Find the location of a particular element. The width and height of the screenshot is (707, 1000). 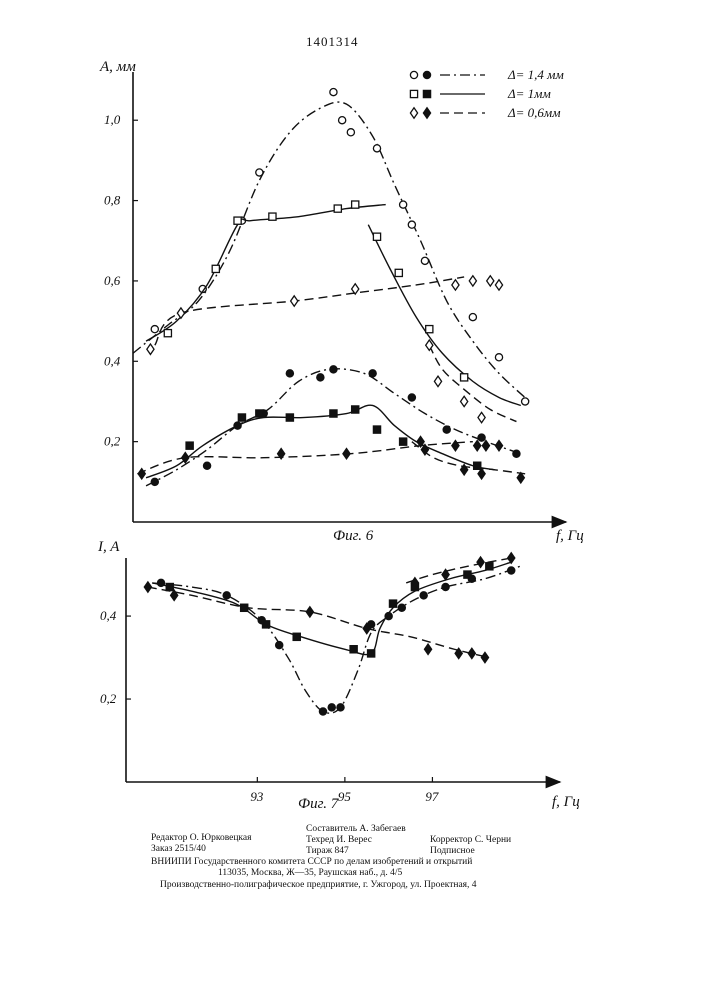

fig6-xlabel: f, Гц is located at coordinates (570, 536).